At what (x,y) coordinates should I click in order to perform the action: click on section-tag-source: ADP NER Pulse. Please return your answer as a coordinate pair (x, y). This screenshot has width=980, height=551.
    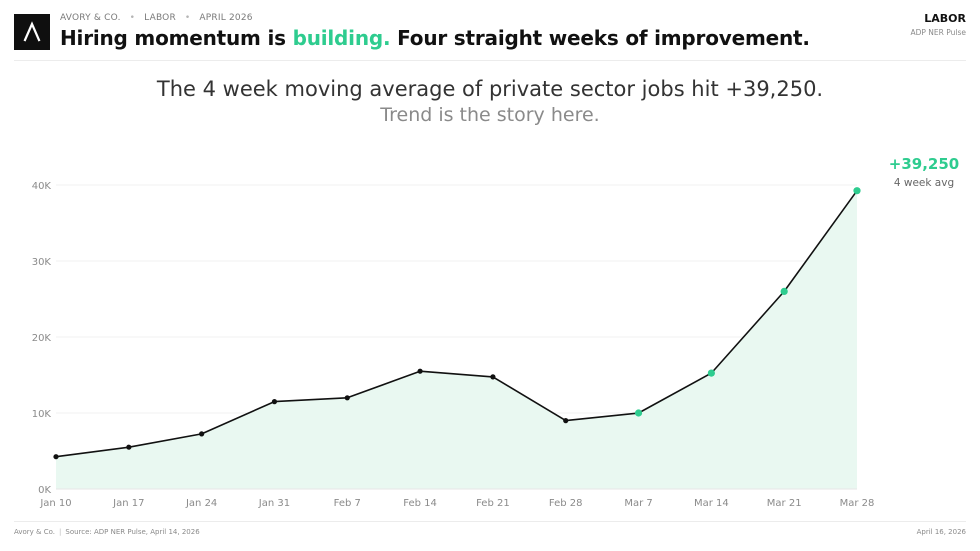
    Looking at the image, I should click on (938, 32).